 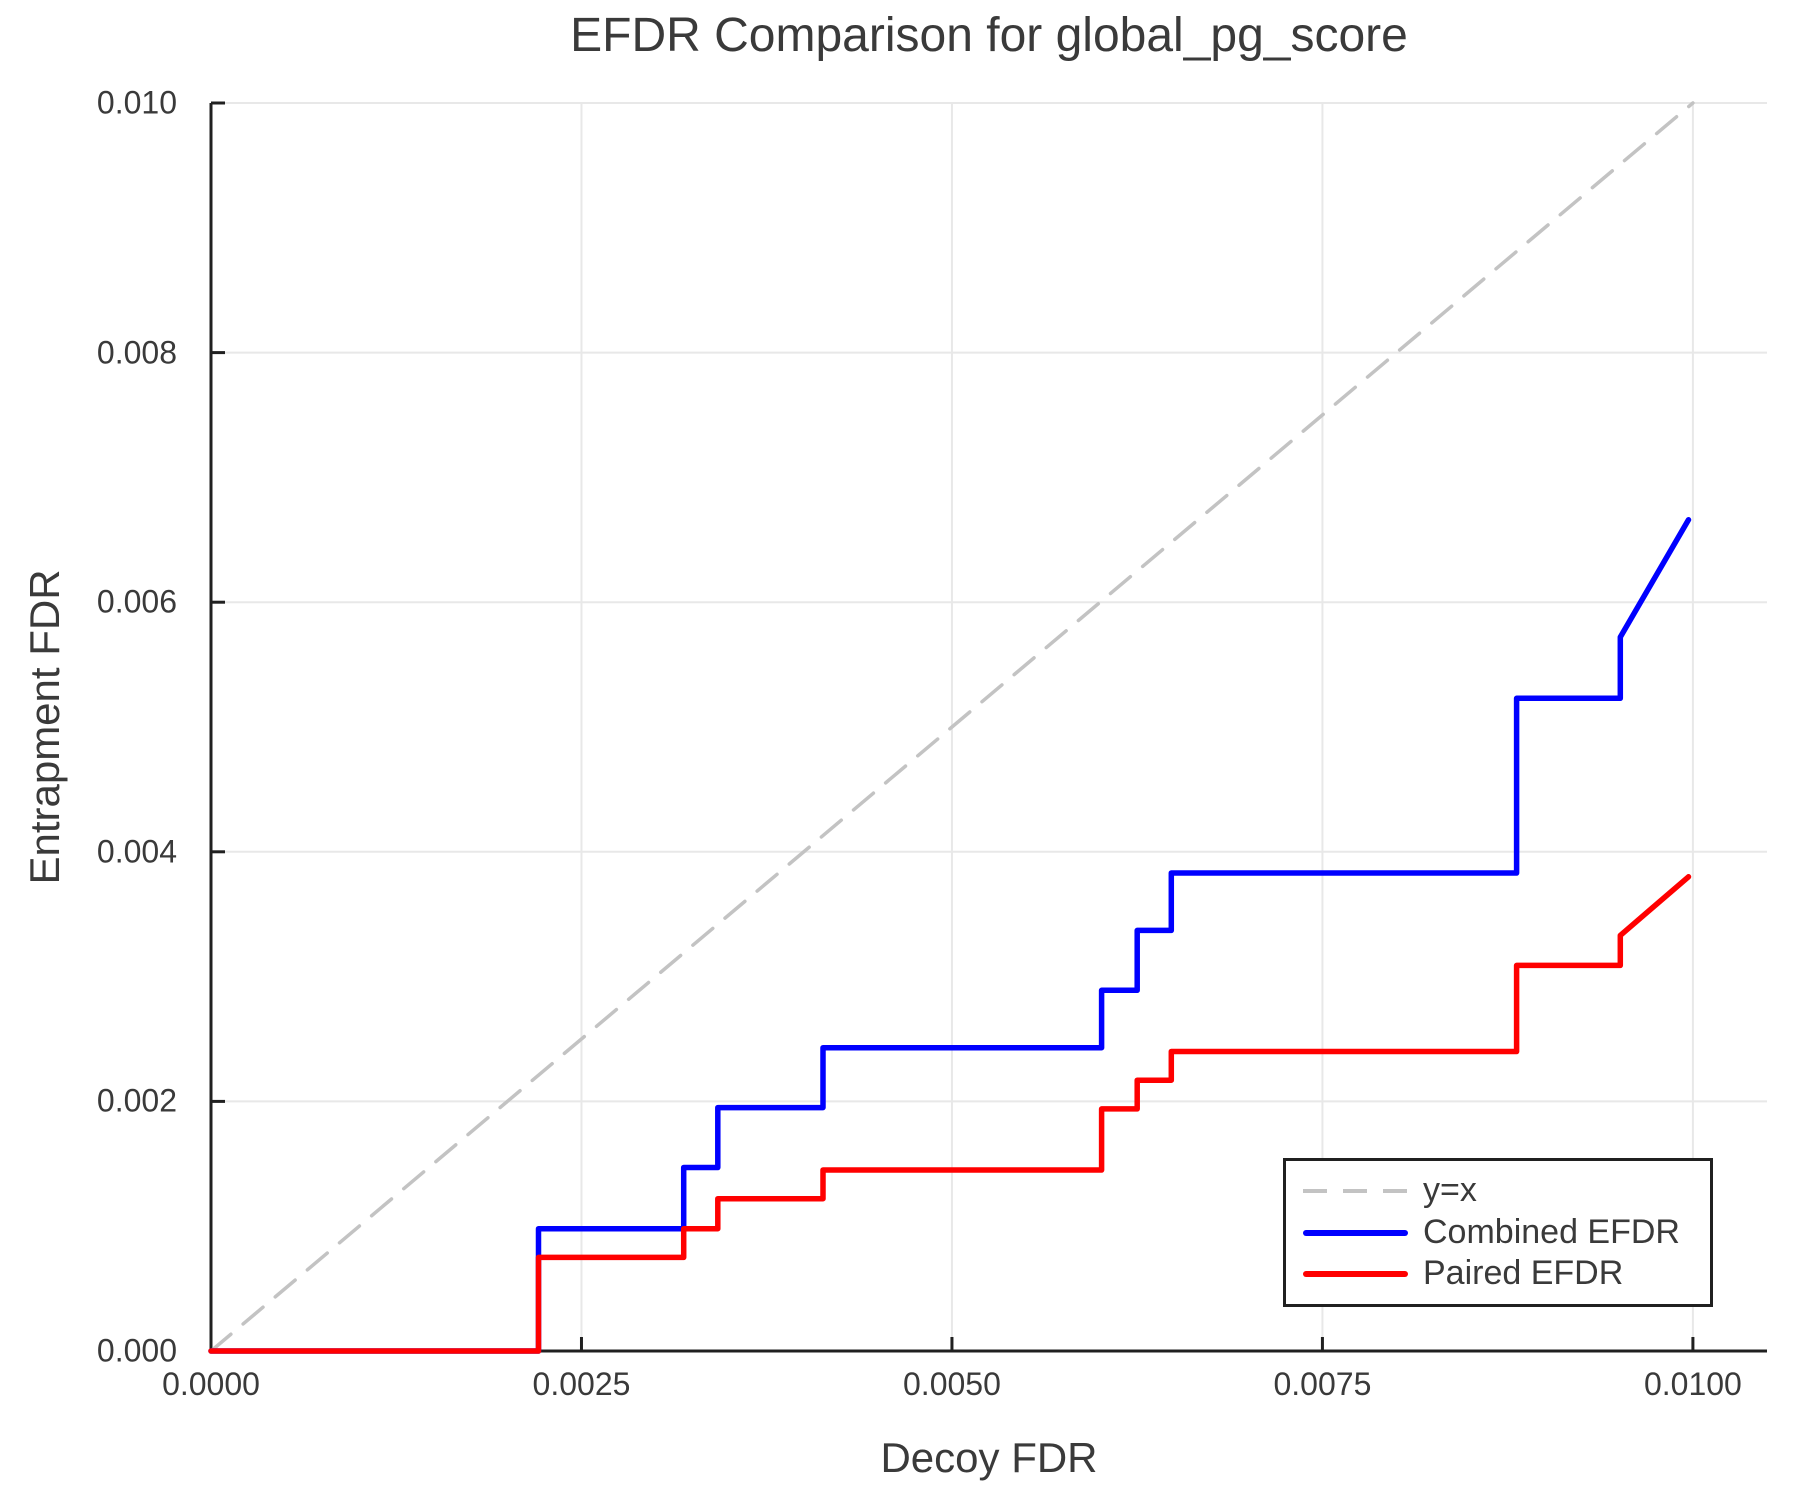 I want to click on y-tick-label: 0.000, so click(x=136, y=1350).